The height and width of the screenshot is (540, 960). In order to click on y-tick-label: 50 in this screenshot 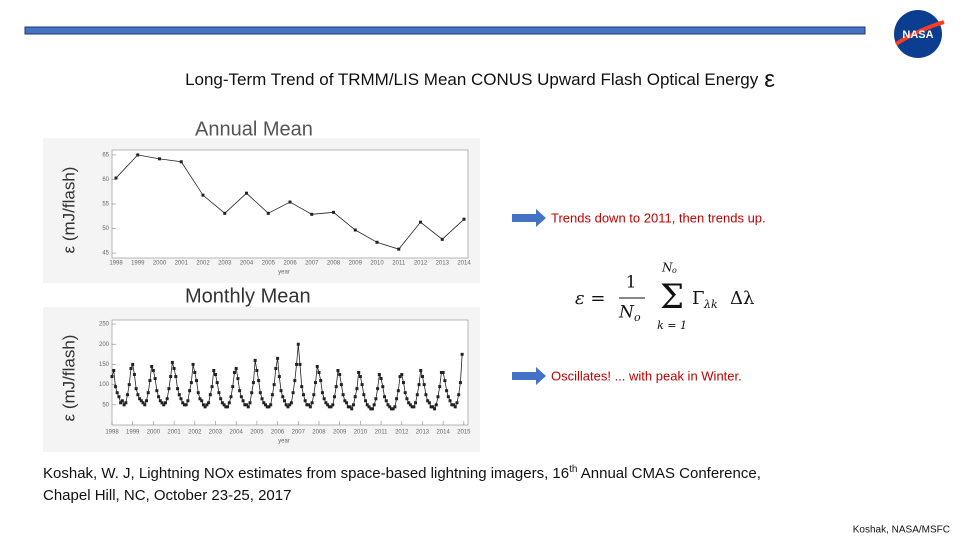, I will do `click(105, 405)`.